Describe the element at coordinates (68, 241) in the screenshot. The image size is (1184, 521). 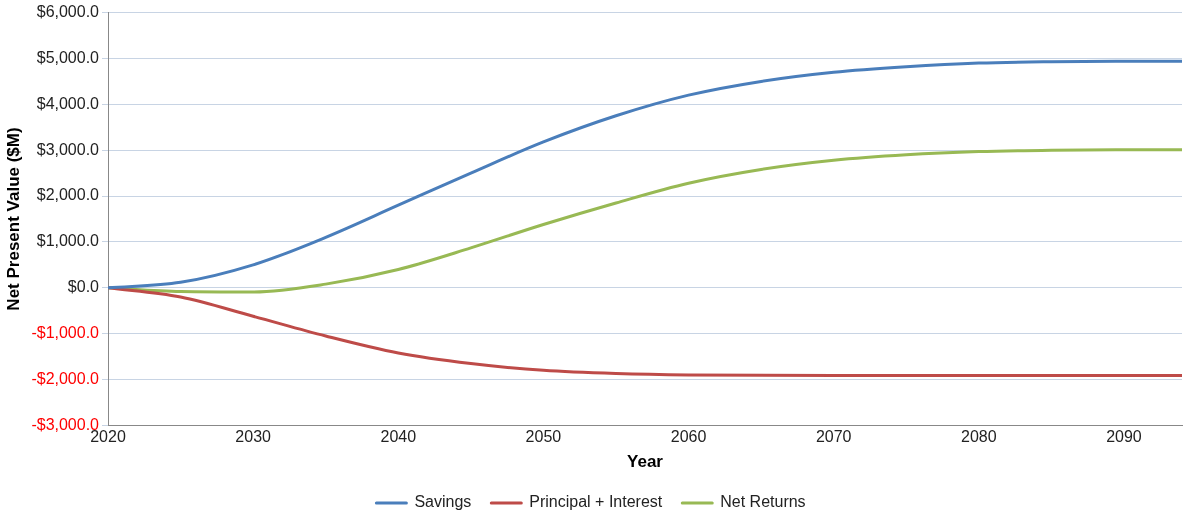
I see `y-tick-label: $1,000.0` at that location.